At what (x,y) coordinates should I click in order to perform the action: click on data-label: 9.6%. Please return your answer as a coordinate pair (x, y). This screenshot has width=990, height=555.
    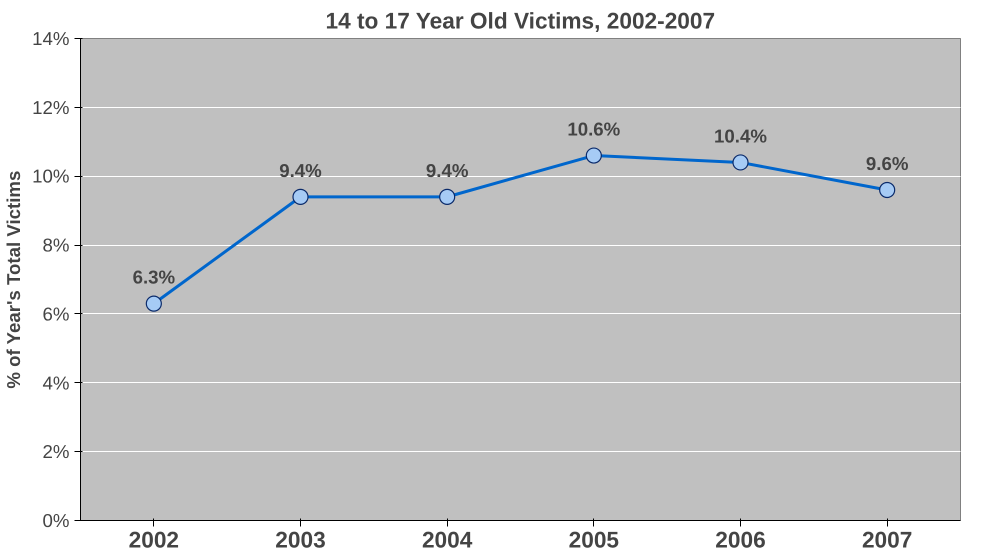
    Looking at the image, I should click on (887, 163).